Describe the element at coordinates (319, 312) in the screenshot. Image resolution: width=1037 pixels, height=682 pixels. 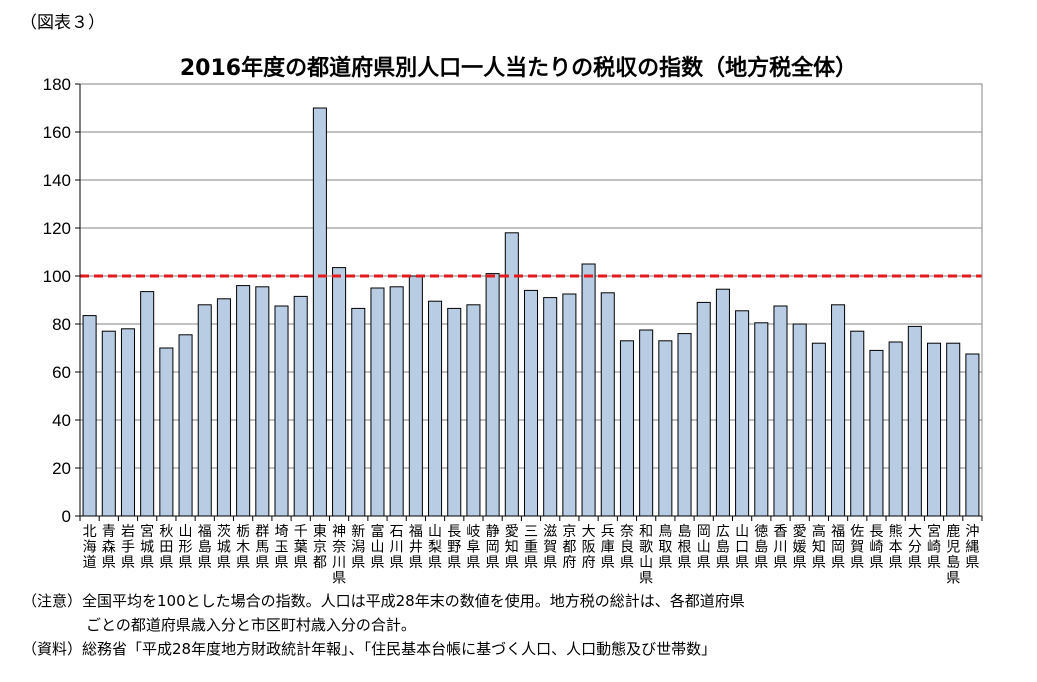
I see `bar-東京都` at that location.